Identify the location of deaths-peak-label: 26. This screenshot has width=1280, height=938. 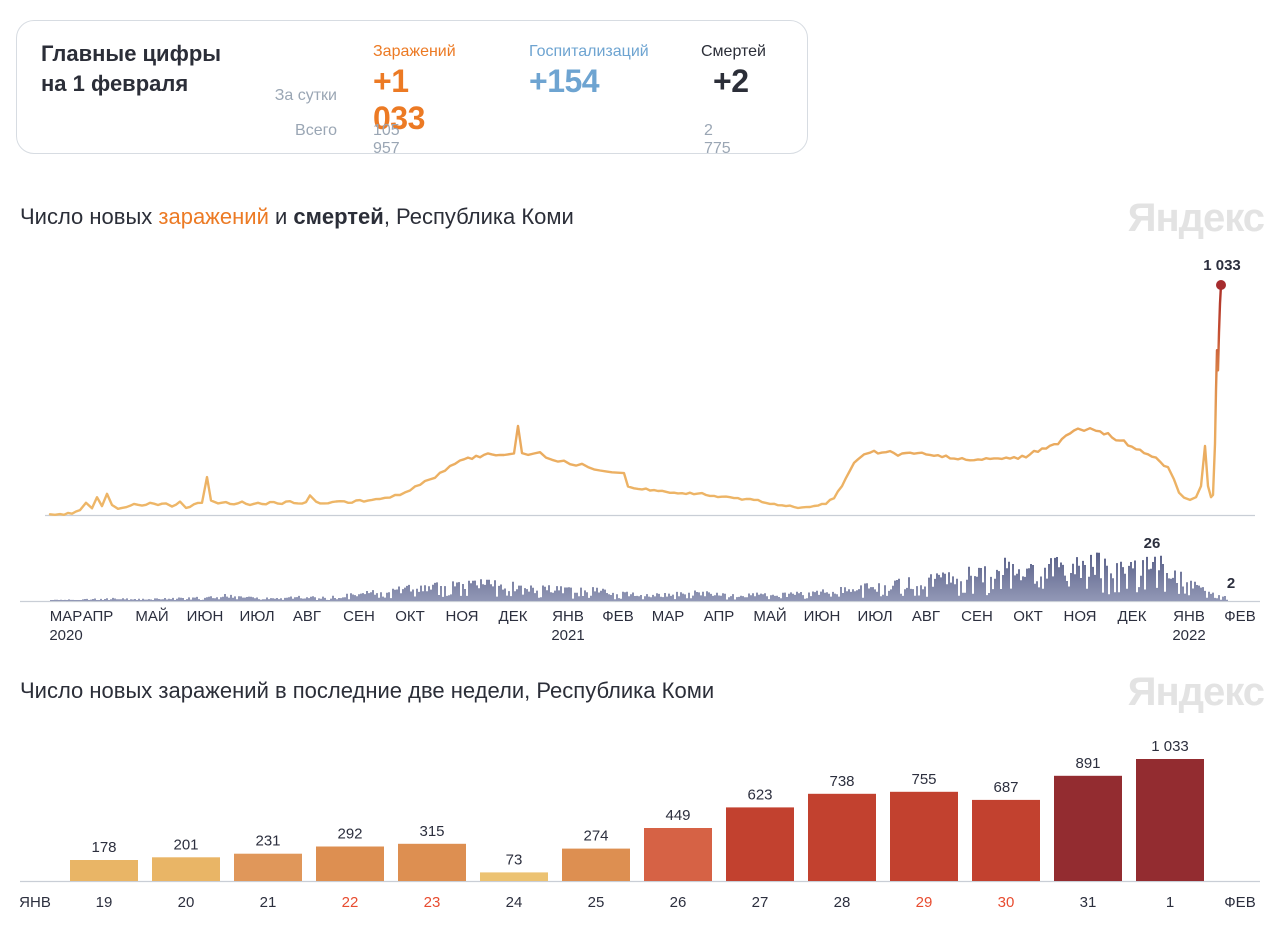
(1152, 543).